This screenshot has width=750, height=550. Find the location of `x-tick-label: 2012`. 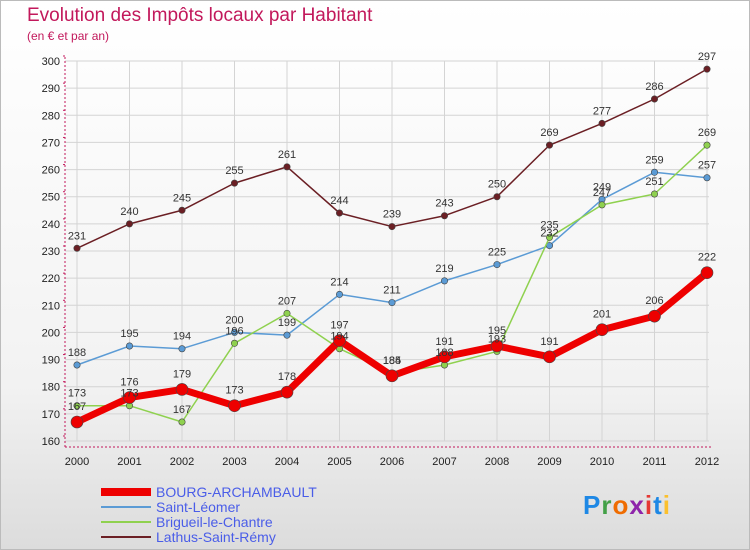

x-tick-label: 2012 is located at coordinates (707, 462).